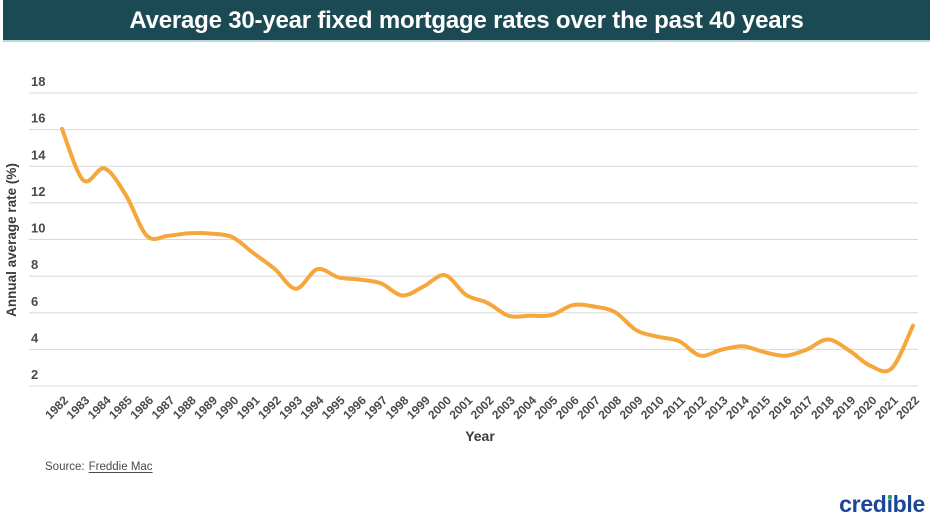 The width and height of the screenshot is (932, 524). I want to click on logo-letter-i: ı, so click(890, 504).